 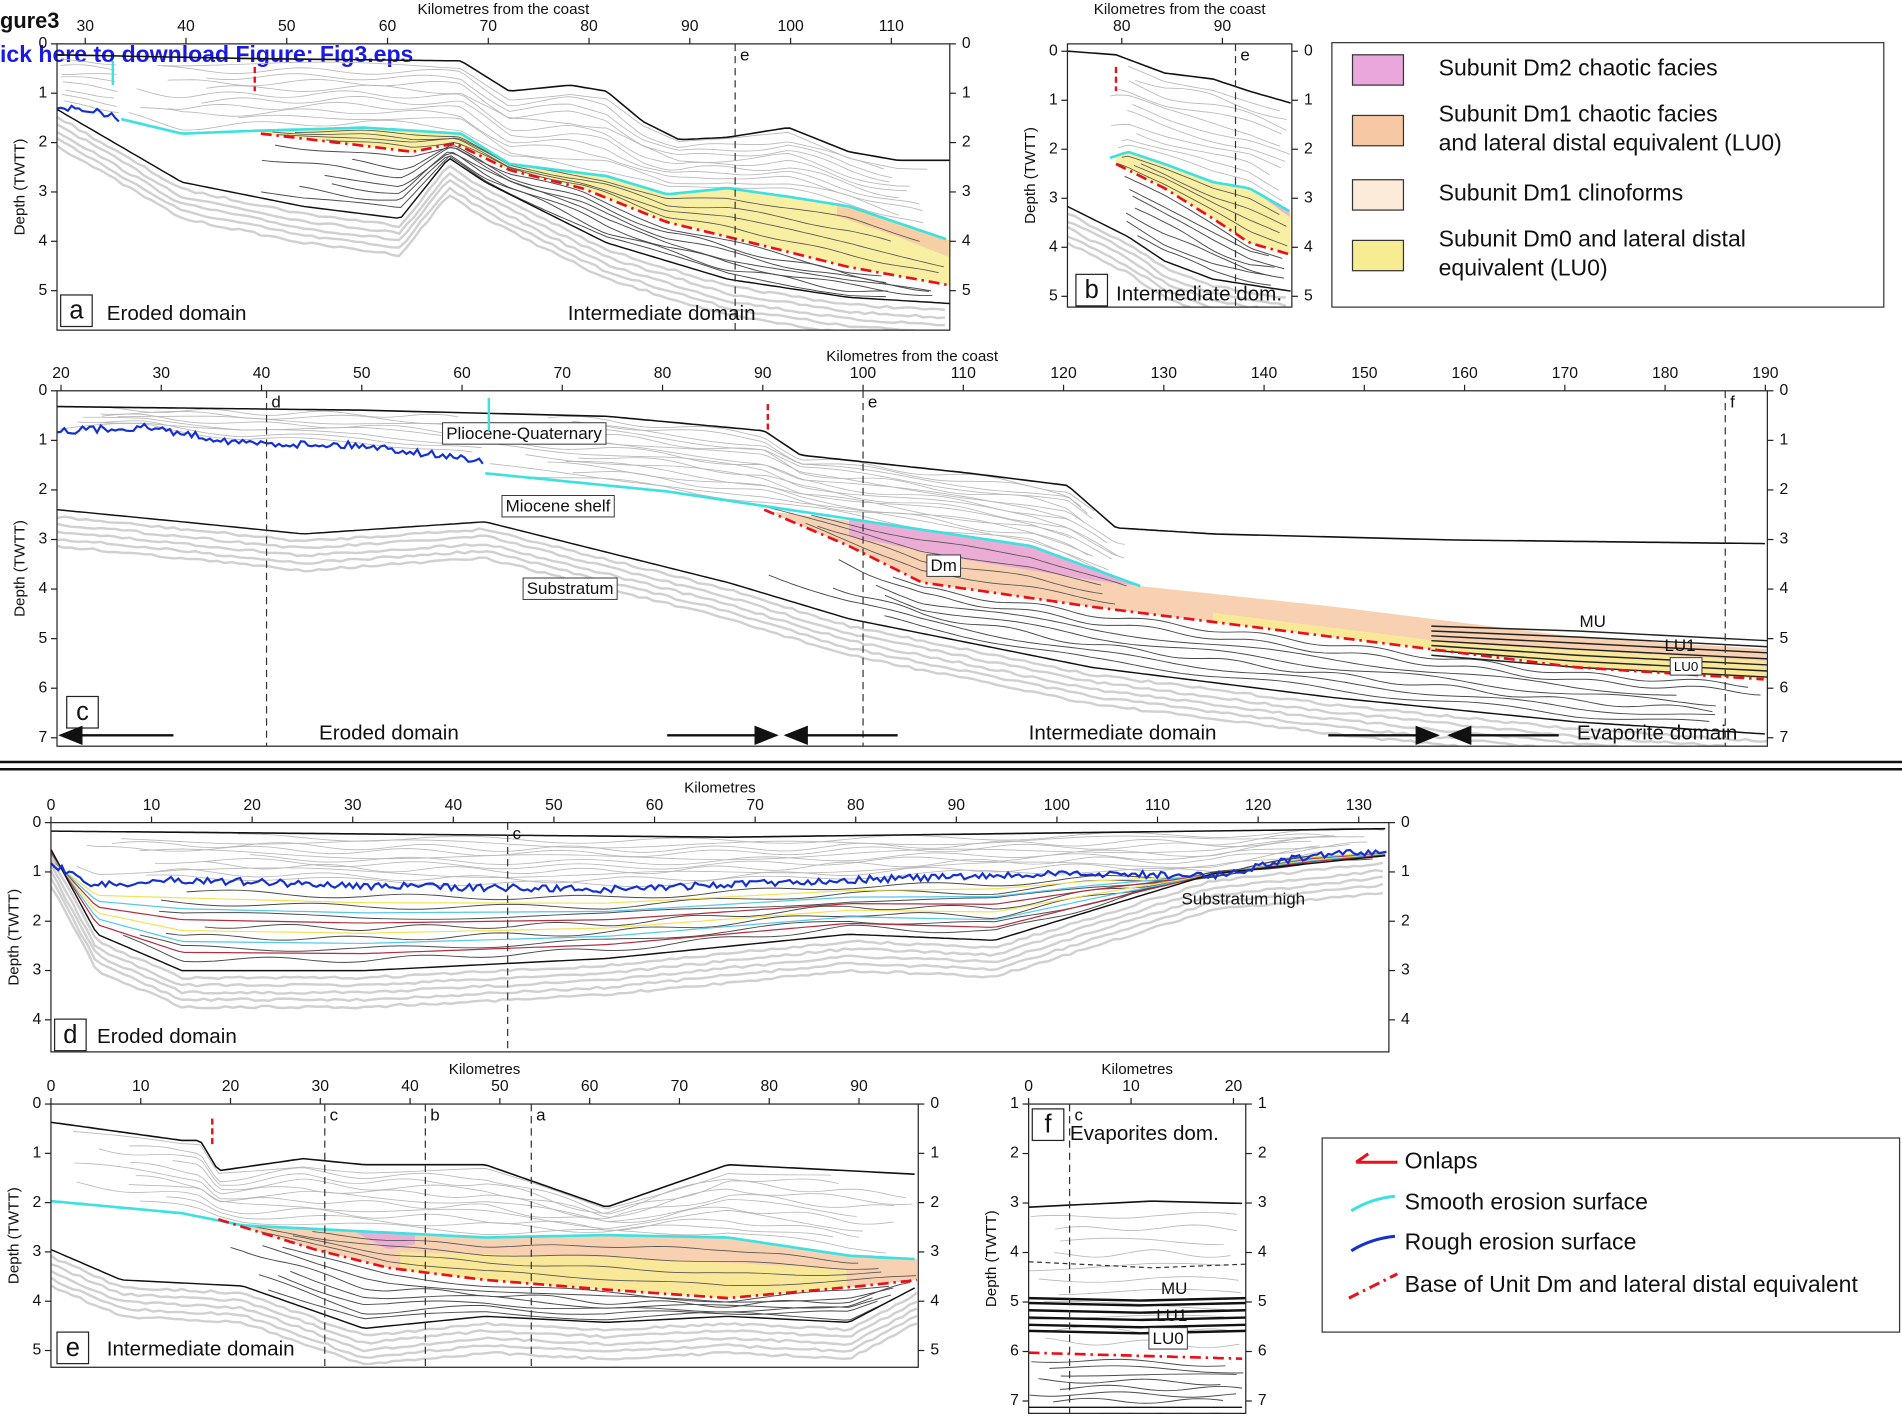 I want to click on figure-label: gure3, so click(x=29, y=20).